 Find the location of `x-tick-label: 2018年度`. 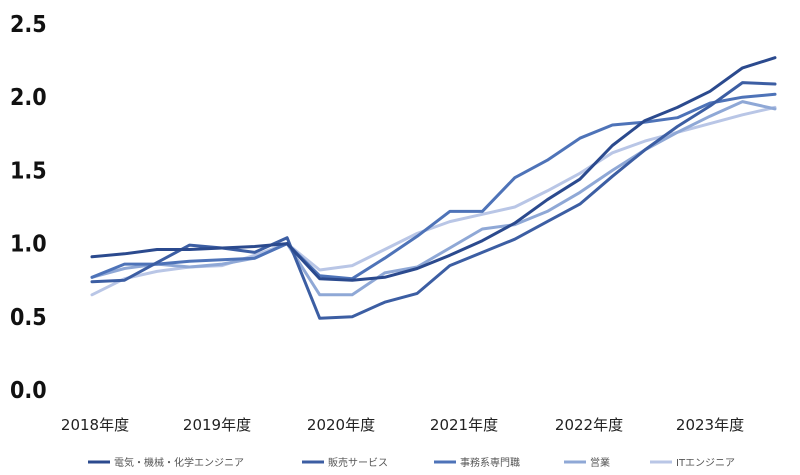

x-tick-label: 2018年度 is located at coordinates (95, 425).